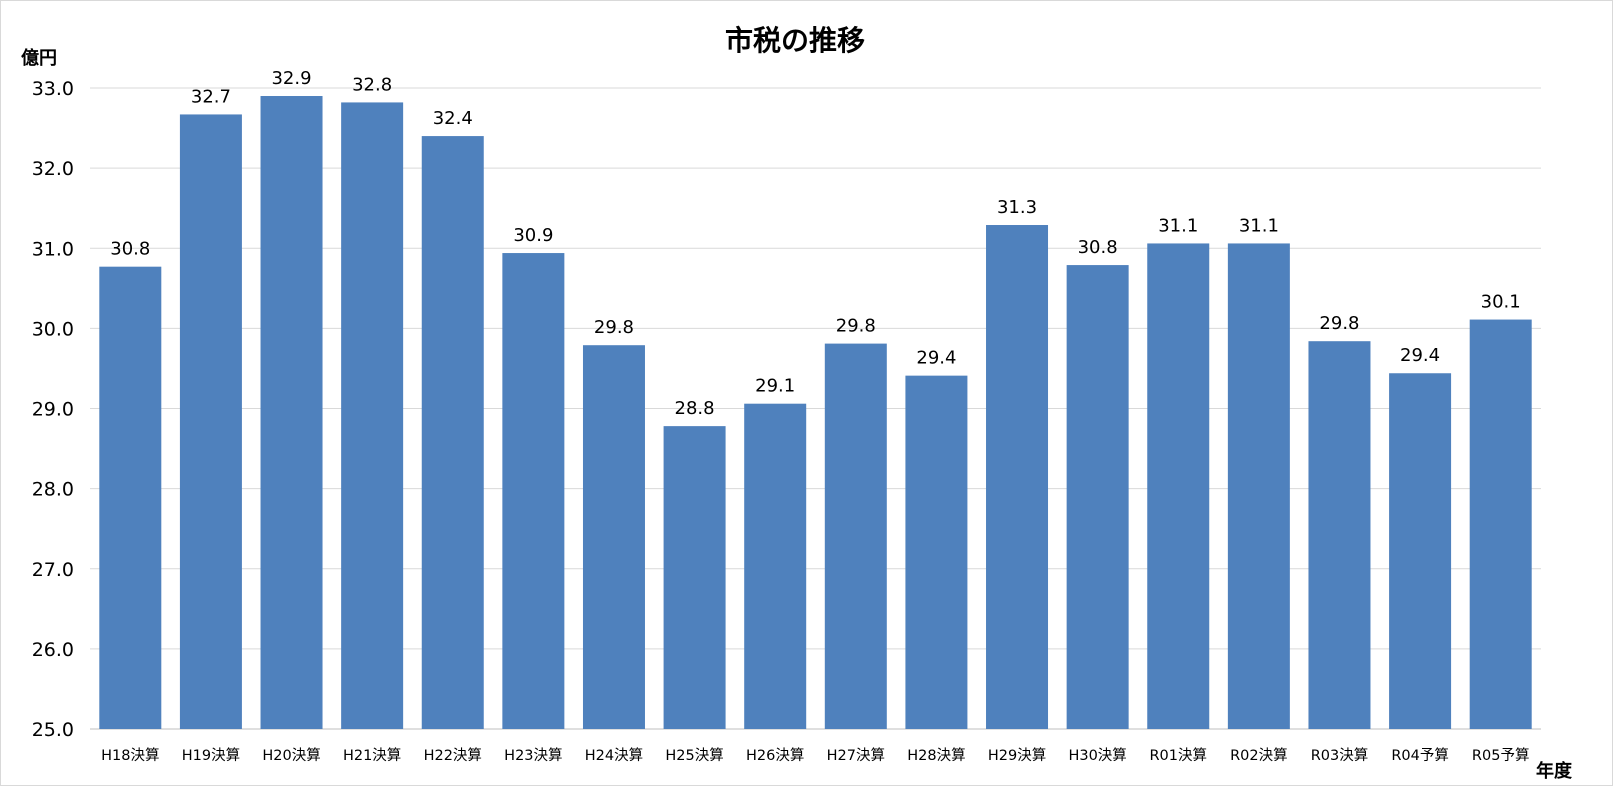 The height and width of the screenshot is (786, 1613). I want to click on x-tick-label: H19決算, so click(211, 755).